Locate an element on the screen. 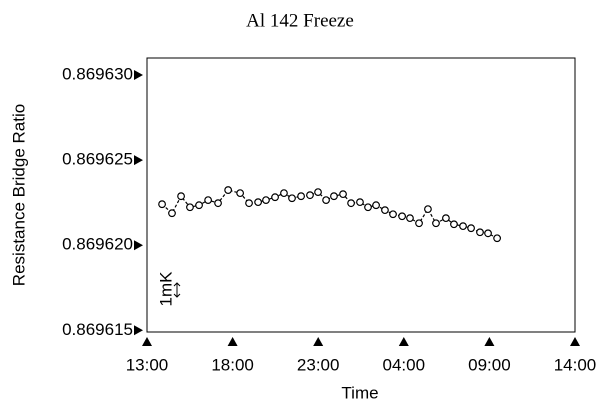 Image resolution: width=602 pixels, height=408 pixels. chart-title: Al 142 Freeze is located at coordinates (300, 20).